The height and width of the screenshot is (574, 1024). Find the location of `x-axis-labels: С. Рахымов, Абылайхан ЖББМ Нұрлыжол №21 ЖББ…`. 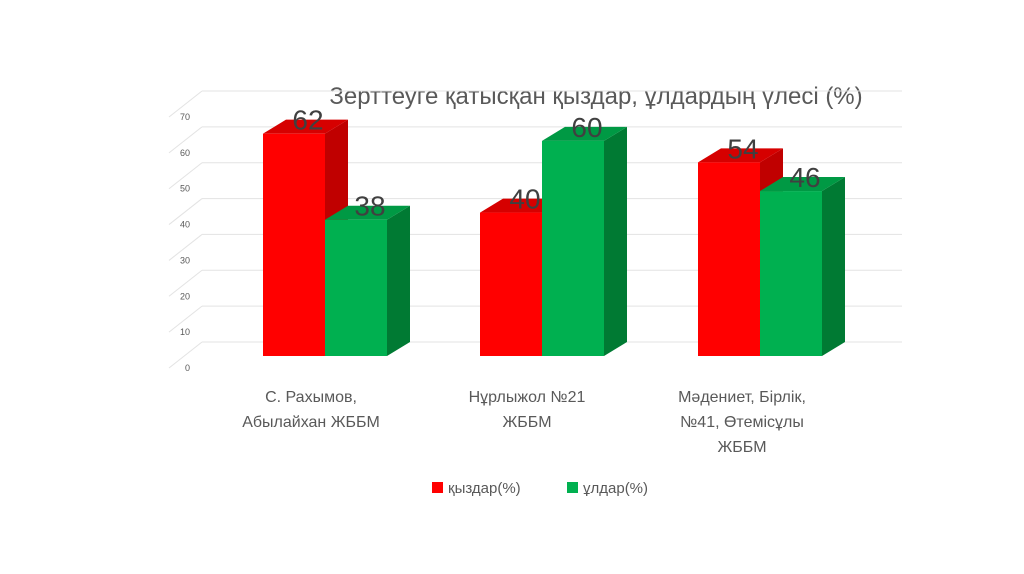

x-axis-labels: С. Рахымов, Абылайхан ЖББМ Нұрлыжол №21 ЖББ… is located at coordinates (524, 422).